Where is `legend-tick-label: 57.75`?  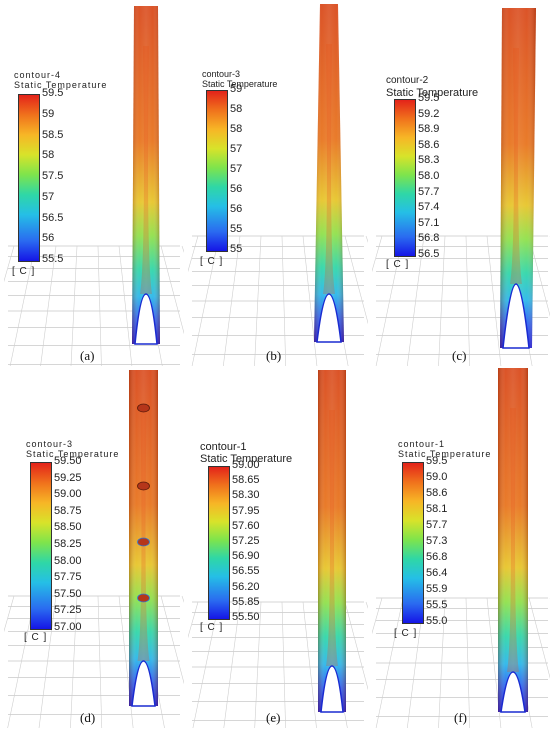
legend-tick-label: 57.75 is located at coordinates (68, 577).